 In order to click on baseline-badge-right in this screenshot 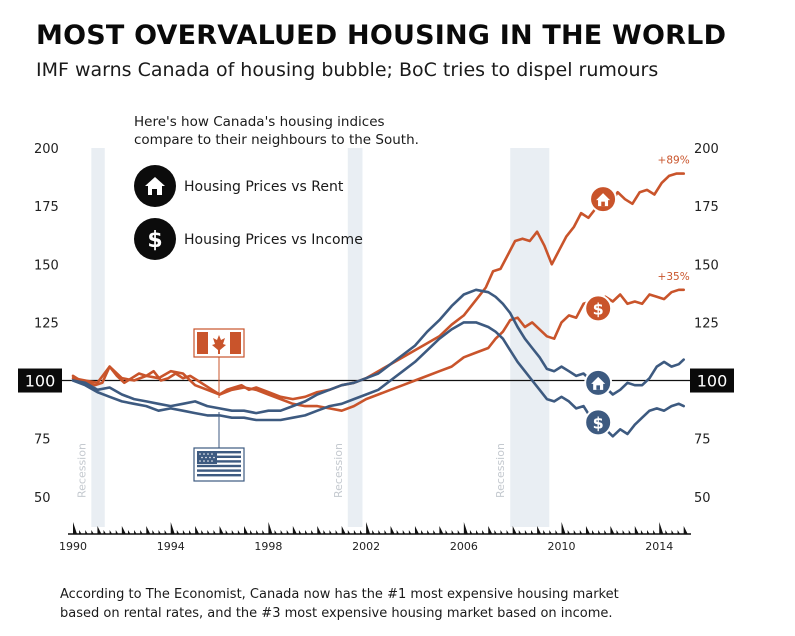, I will do `click(712, 380)`.